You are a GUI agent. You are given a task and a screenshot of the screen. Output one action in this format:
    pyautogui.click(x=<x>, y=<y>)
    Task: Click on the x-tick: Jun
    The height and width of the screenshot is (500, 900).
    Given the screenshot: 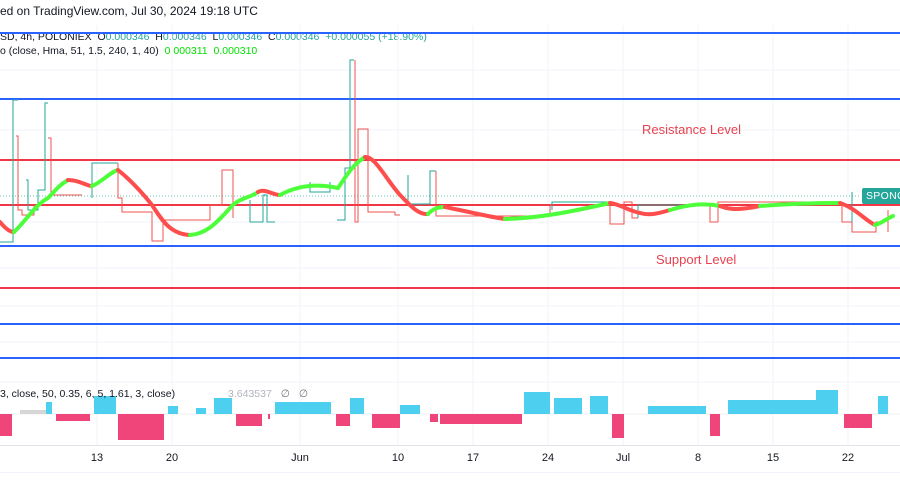 What is the action you would take?
    pyautogui.click(x=300, y=458)
    